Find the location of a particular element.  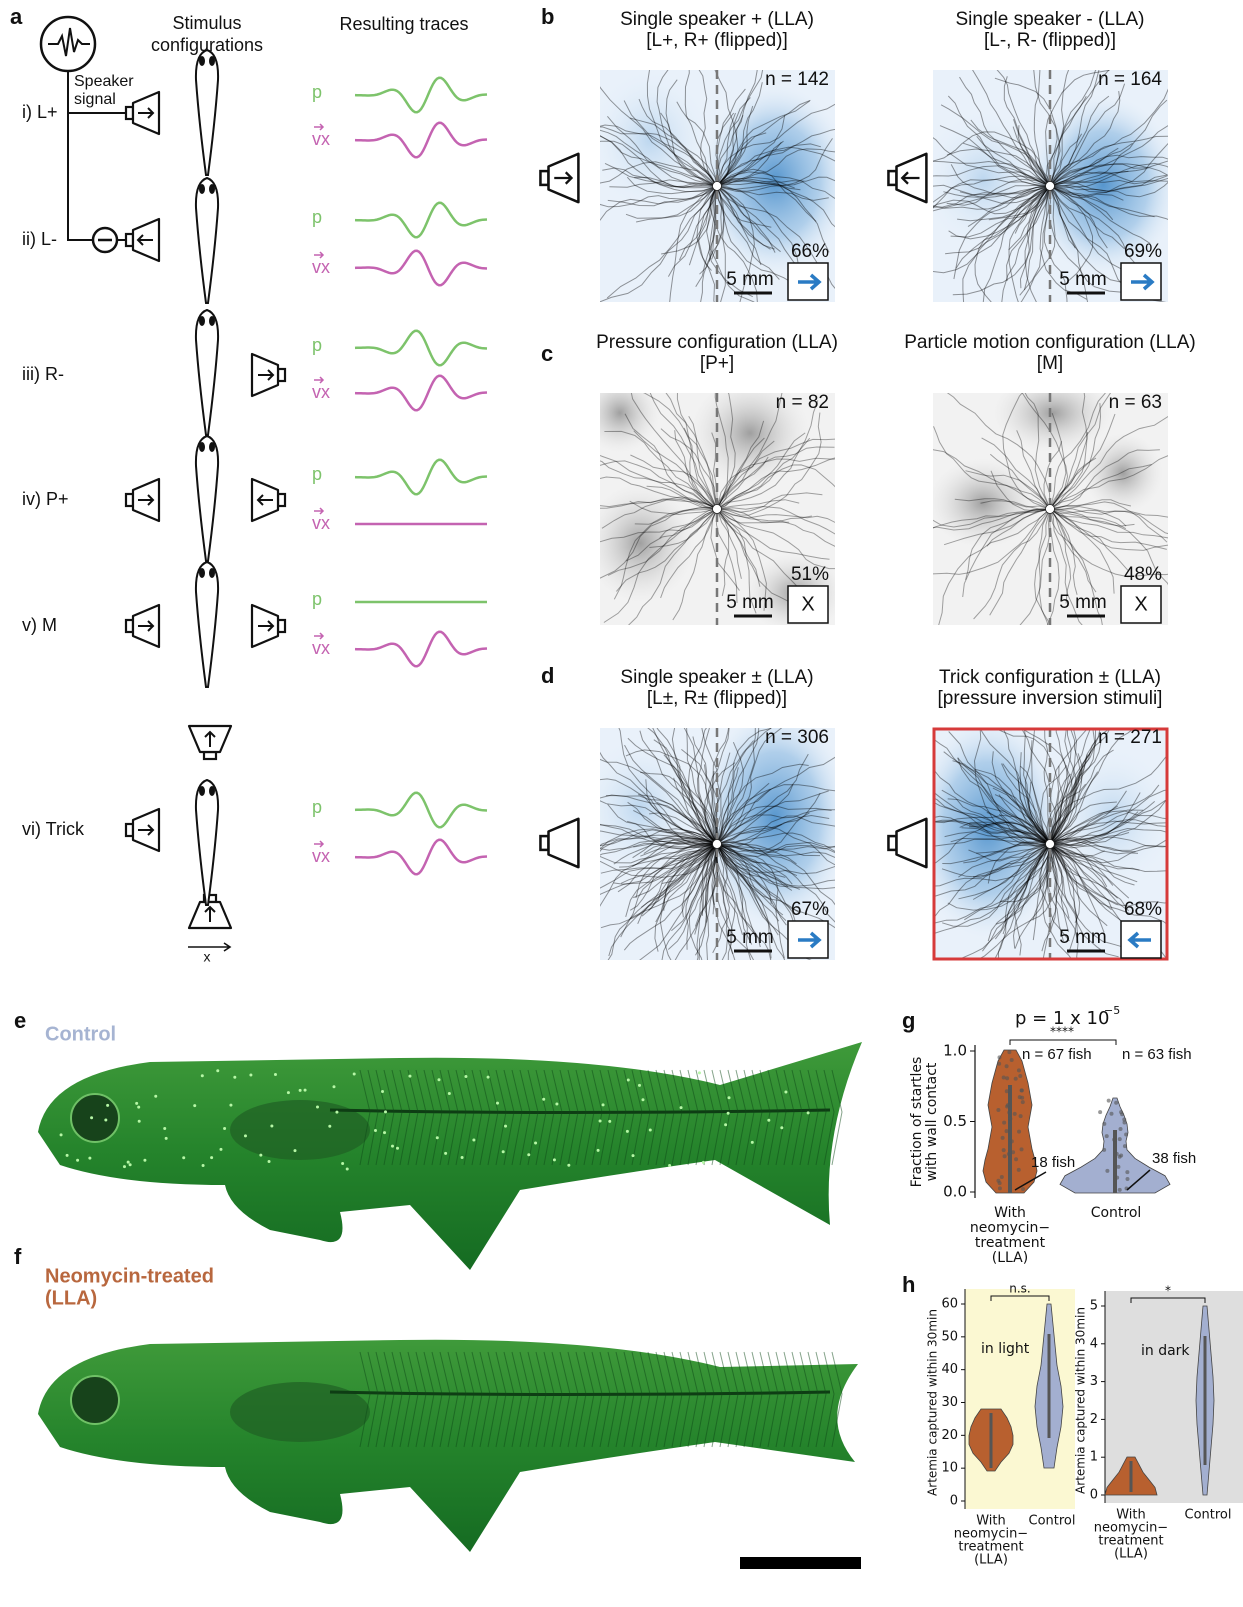

larva is located at coordinates (207, 112).